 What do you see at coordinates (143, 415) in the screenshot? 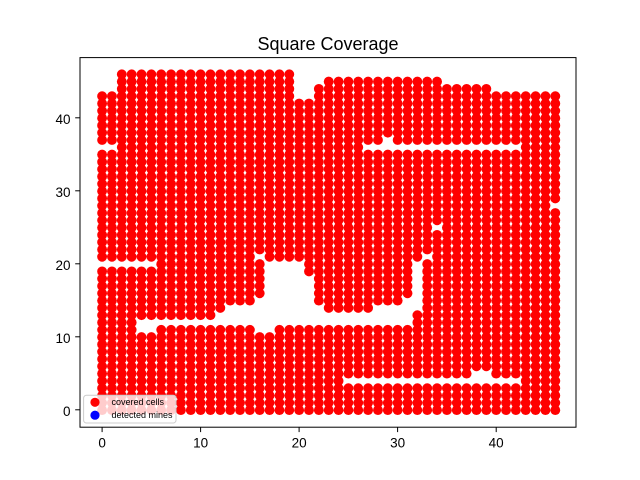
I see `svg-text: detected mines` at bounding box center [143, 415].